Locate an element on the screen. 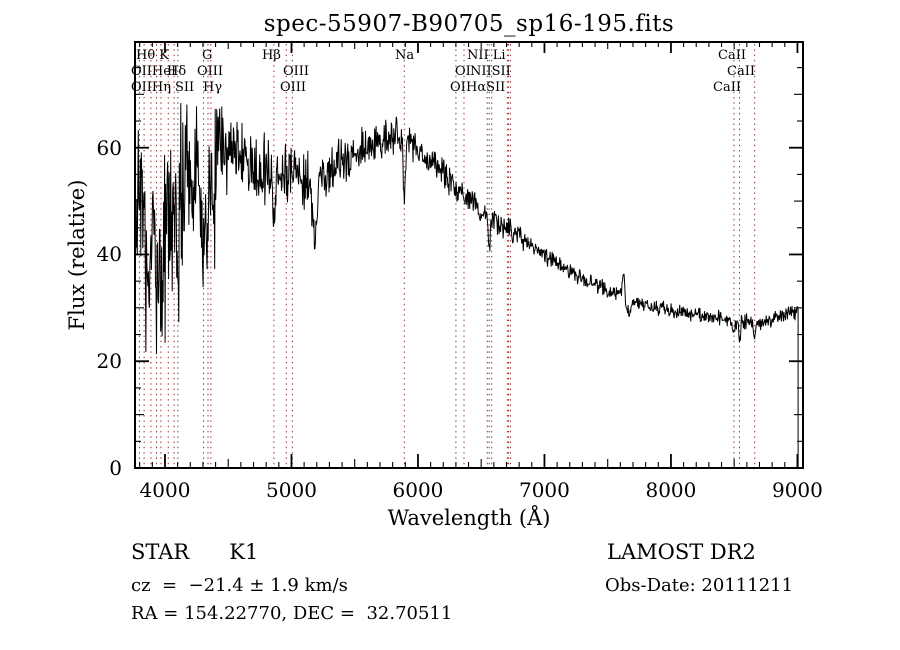 This screenshot has width=900, height=650. line-label: Hδ is located at coordinates (177, 71).